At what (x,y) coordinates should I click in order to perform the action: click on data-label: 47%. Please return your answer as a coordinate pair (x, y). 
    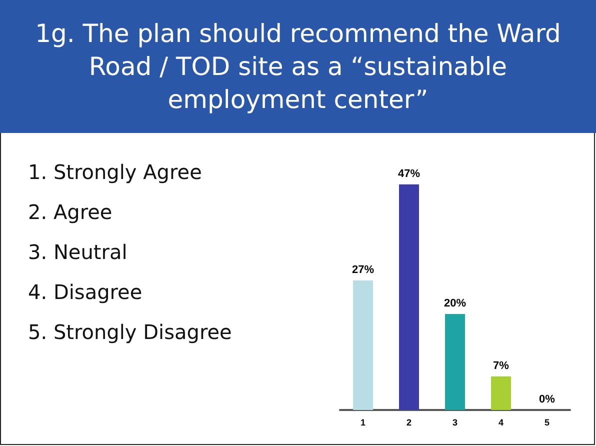
    Looking at the image, I should click on (409, 174).